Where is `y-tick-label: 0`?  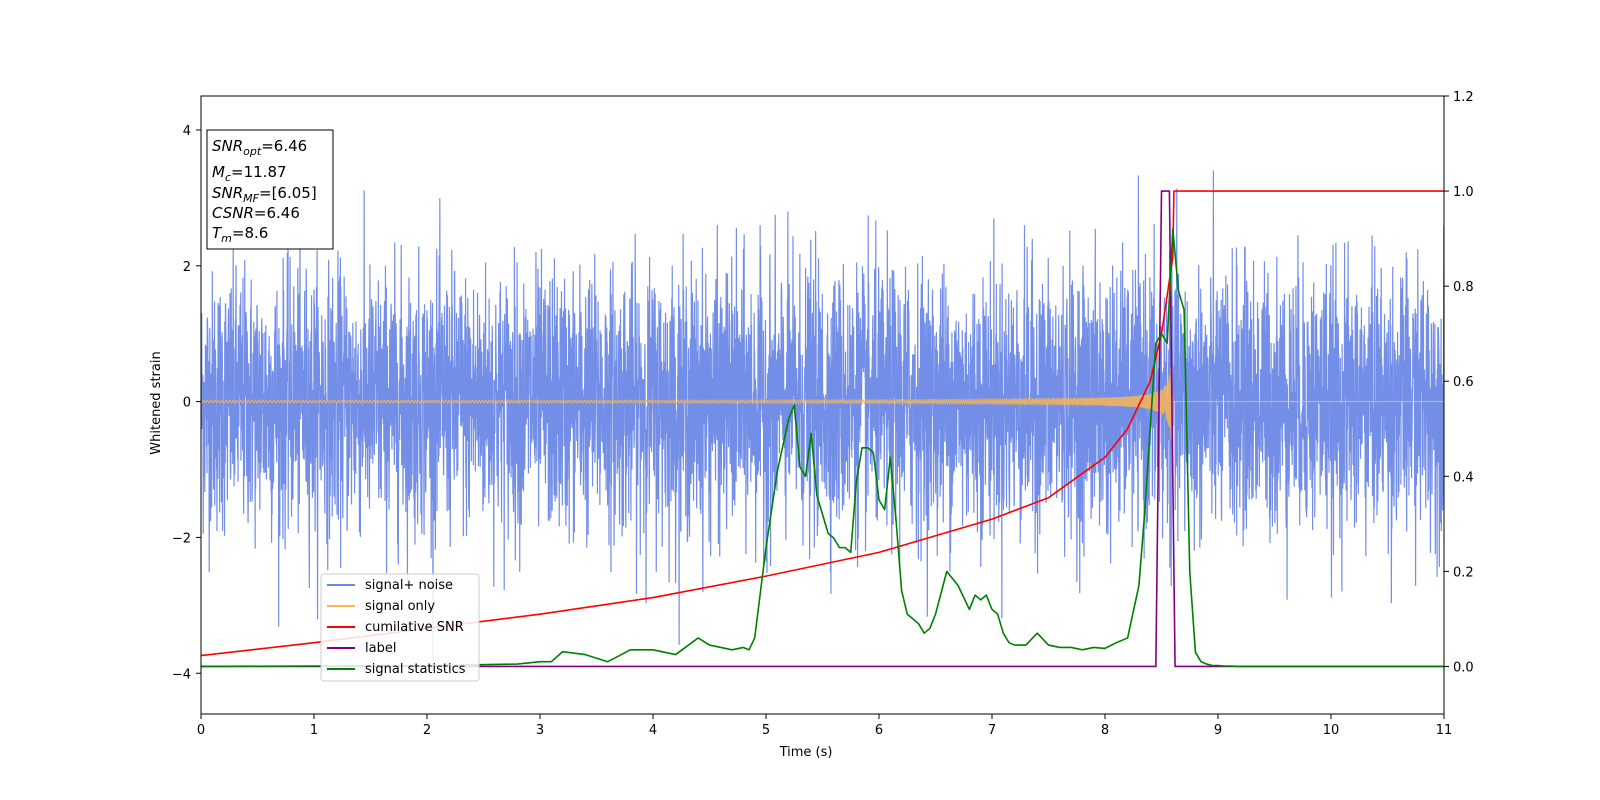 y-tick-label: 0 is located at coordinates (187, 403).